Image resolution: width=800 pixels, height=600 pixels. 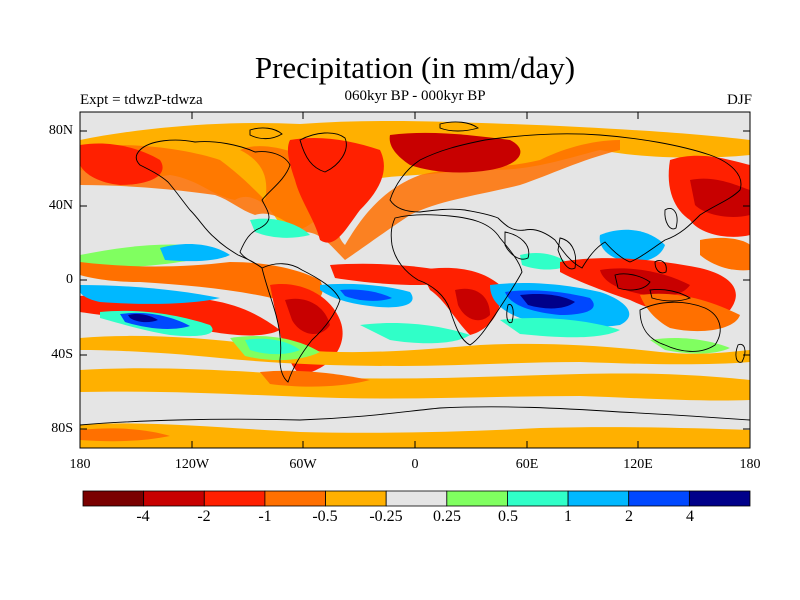 I want to click on field-south-pacific-dry, so click(x=180, y=314).